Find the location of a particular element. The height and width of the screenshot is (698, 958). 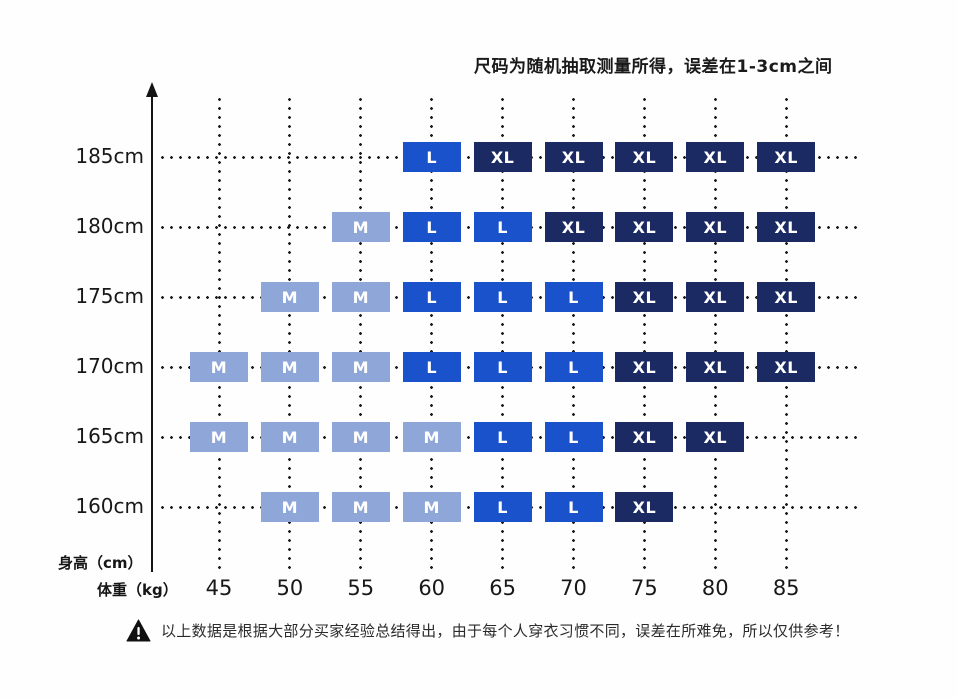

y-tick-label: 185cm is located at coordinates (109, 156).